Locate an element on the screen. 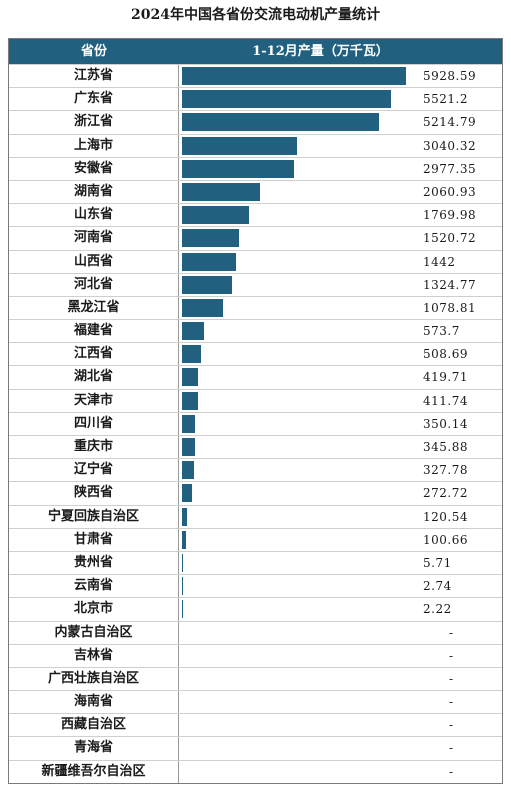 This screenshot has height=790, width=511. value-label: 3040.32 is located at coordinates (450, 145).